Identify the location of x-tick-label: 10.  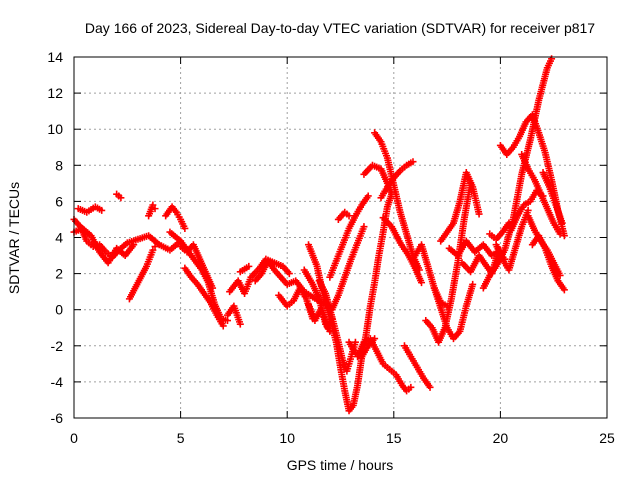
(287, 438).